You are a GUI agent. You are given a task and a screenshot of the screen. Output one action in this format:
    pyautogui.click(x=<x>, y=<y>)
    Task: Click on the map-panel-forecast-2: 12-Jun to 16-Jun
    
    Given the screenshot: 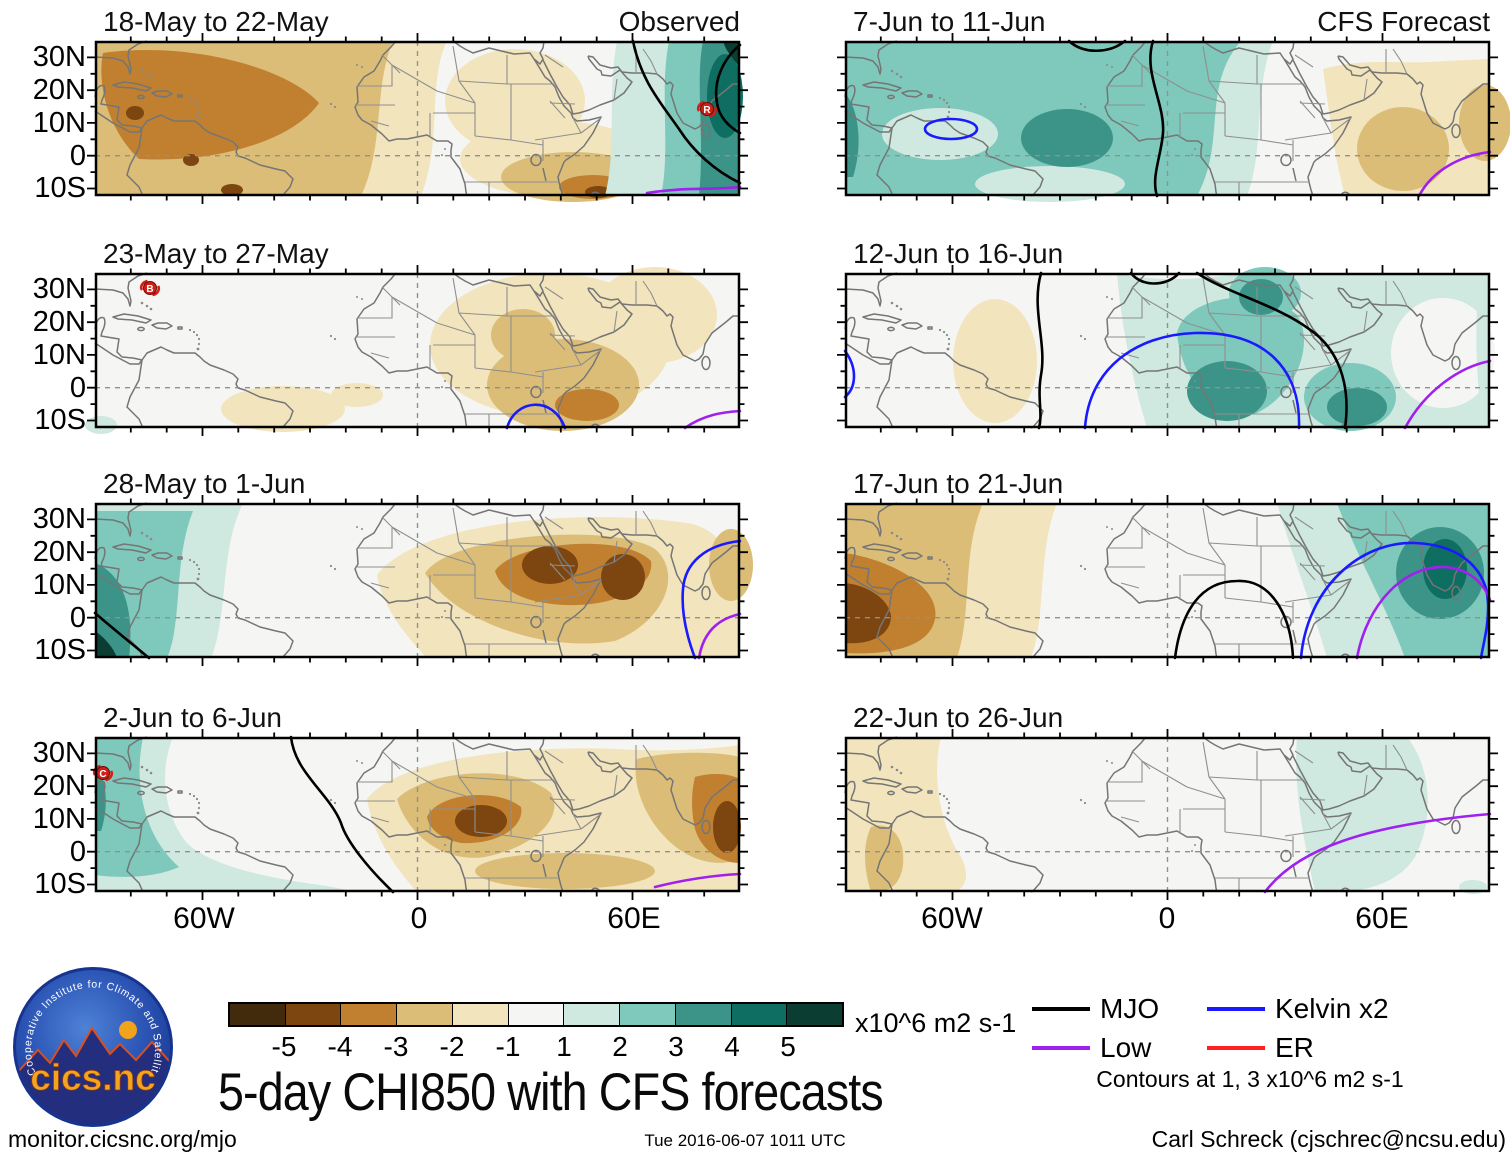 What is the action you would take?
    pyautogui.click(x=1167, y=337)
    